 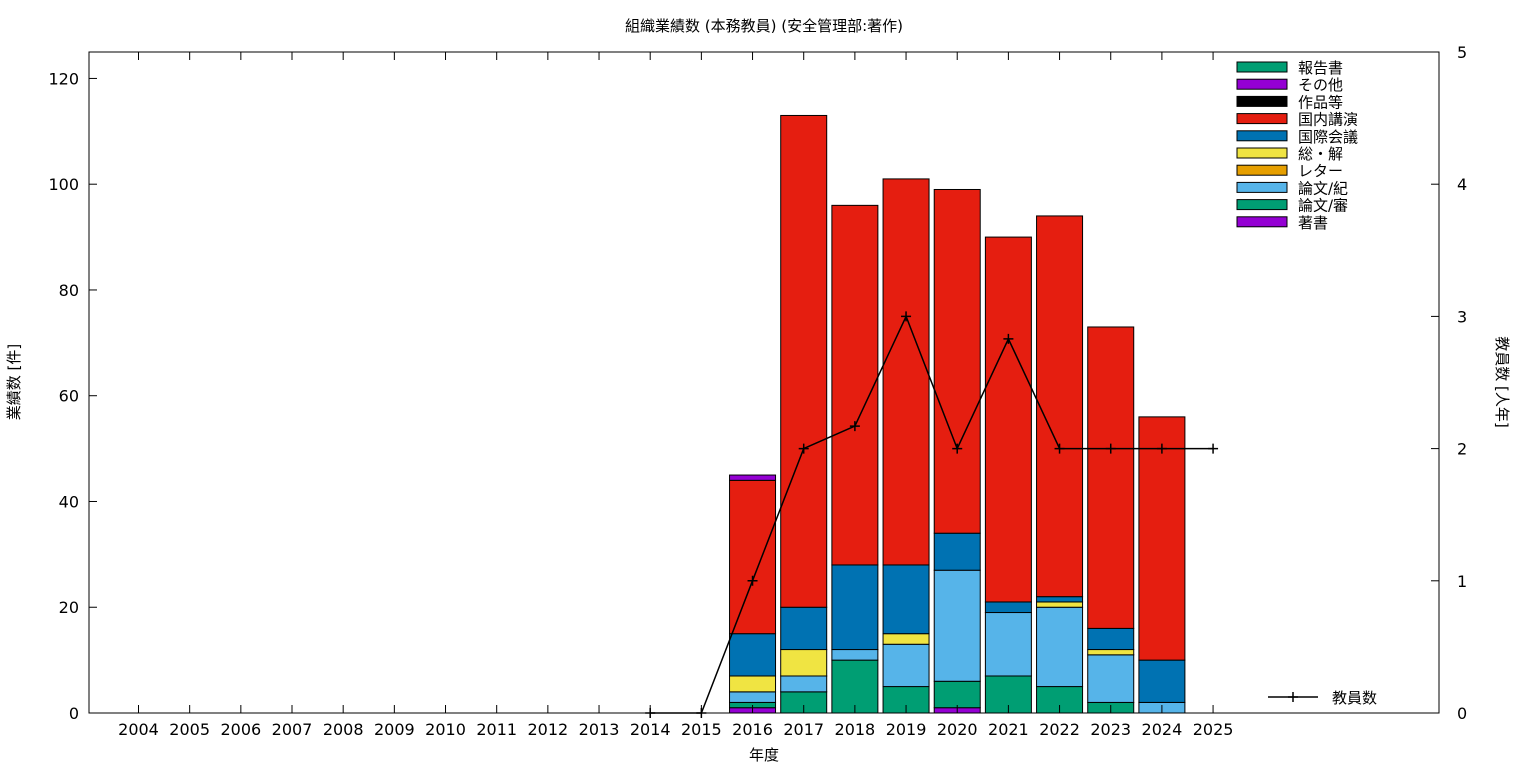 I want to click on line-point-2020, so click(x=957, y=448).